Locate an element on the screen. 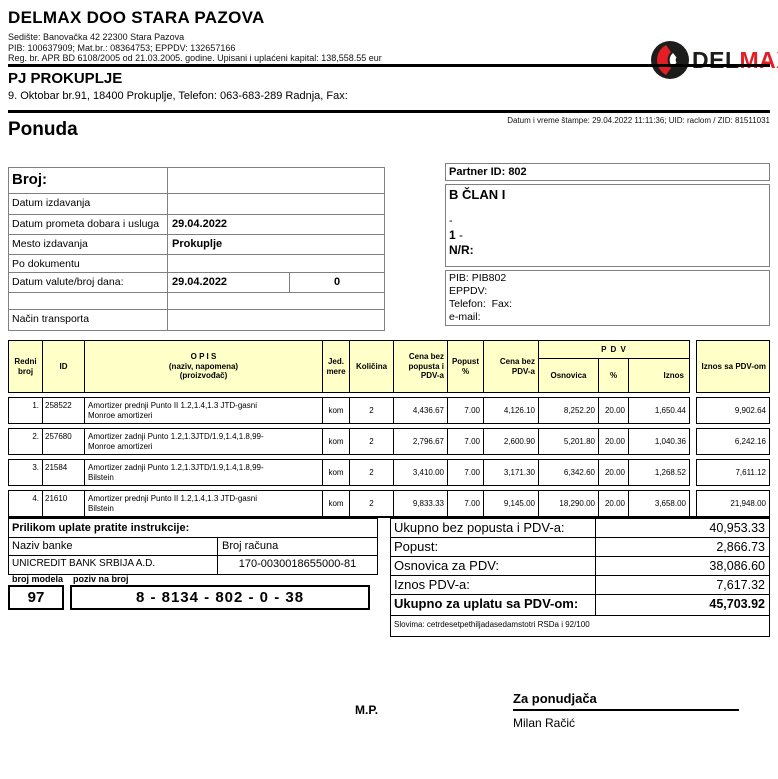  partner-blank-line is located at coordinates (609, 209).